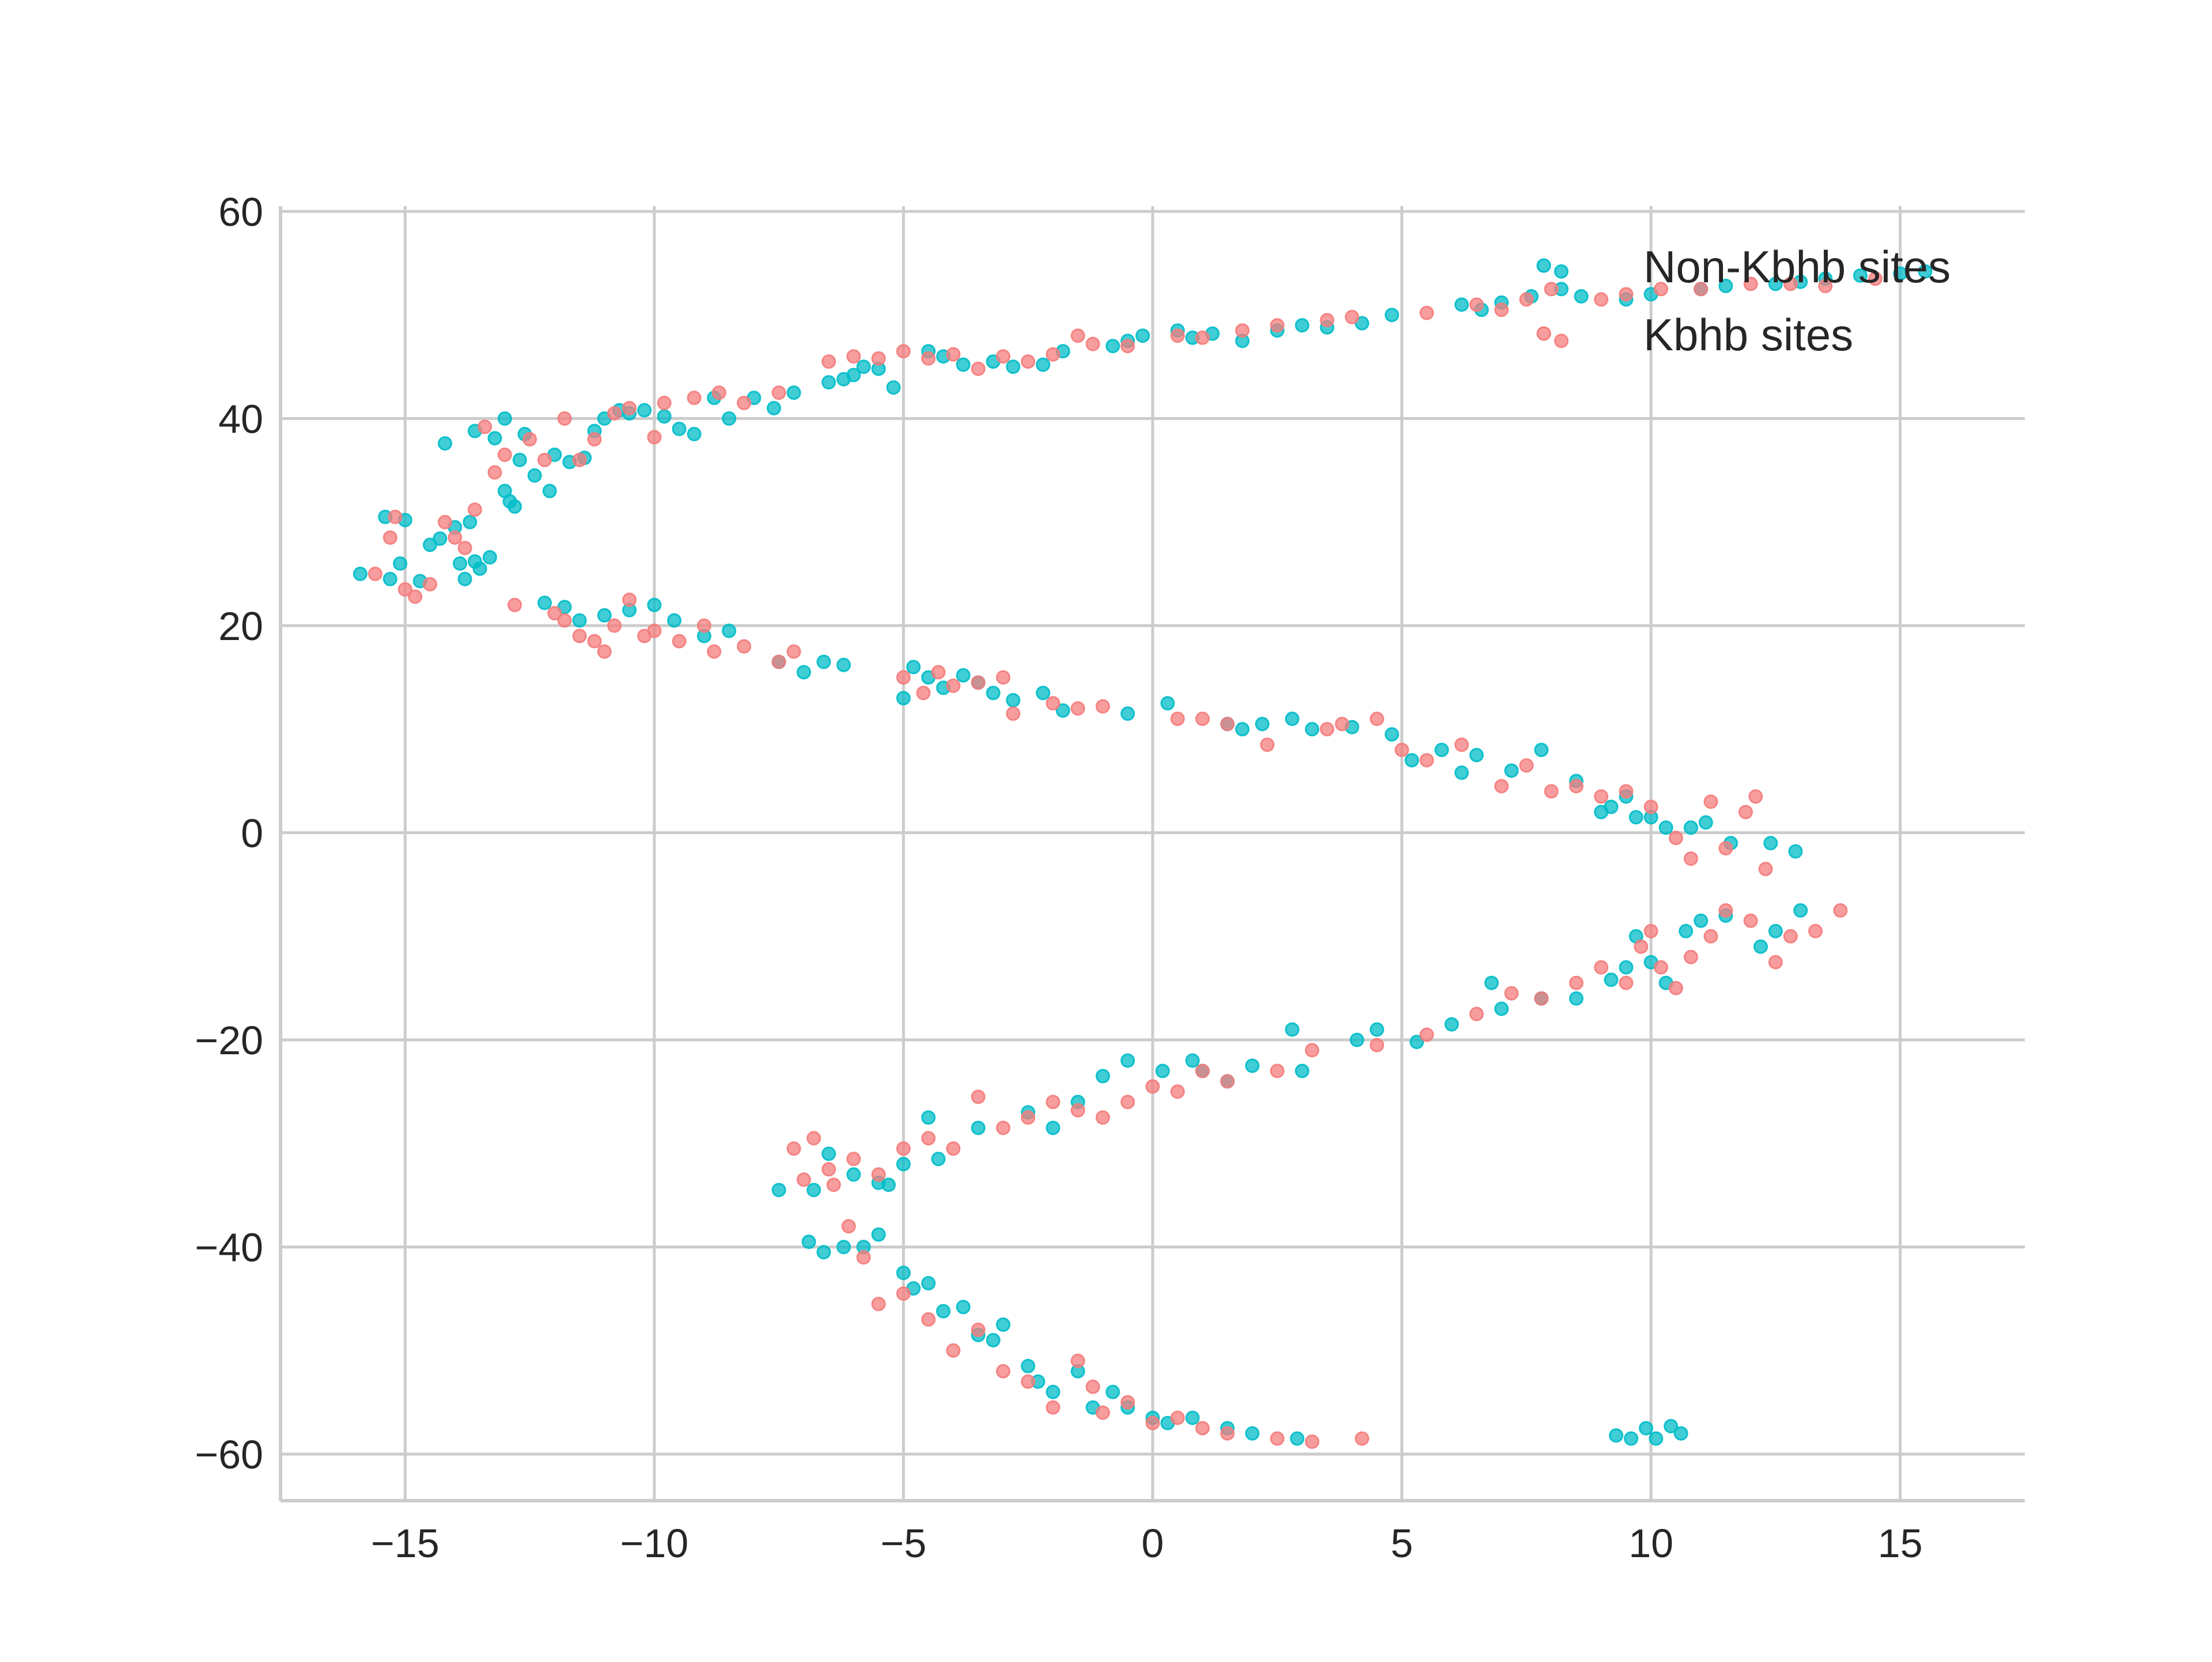 The width and height of the screenshot is (2212, 1662). I want to click on legend-entry: Kbhb sites, so click(1694, 334).